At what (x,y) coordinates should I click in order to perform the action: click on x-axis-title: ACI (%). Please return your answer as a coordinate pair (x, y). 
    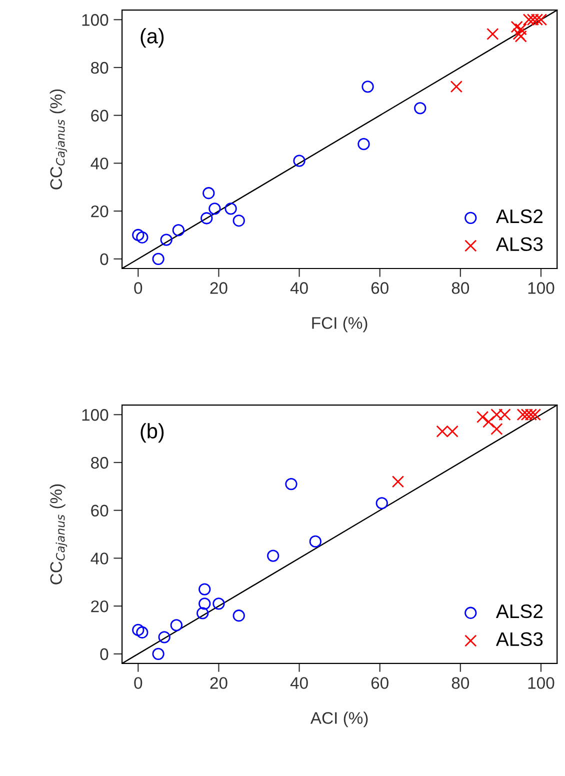
    Looking at the image, I should click on (339, 720).